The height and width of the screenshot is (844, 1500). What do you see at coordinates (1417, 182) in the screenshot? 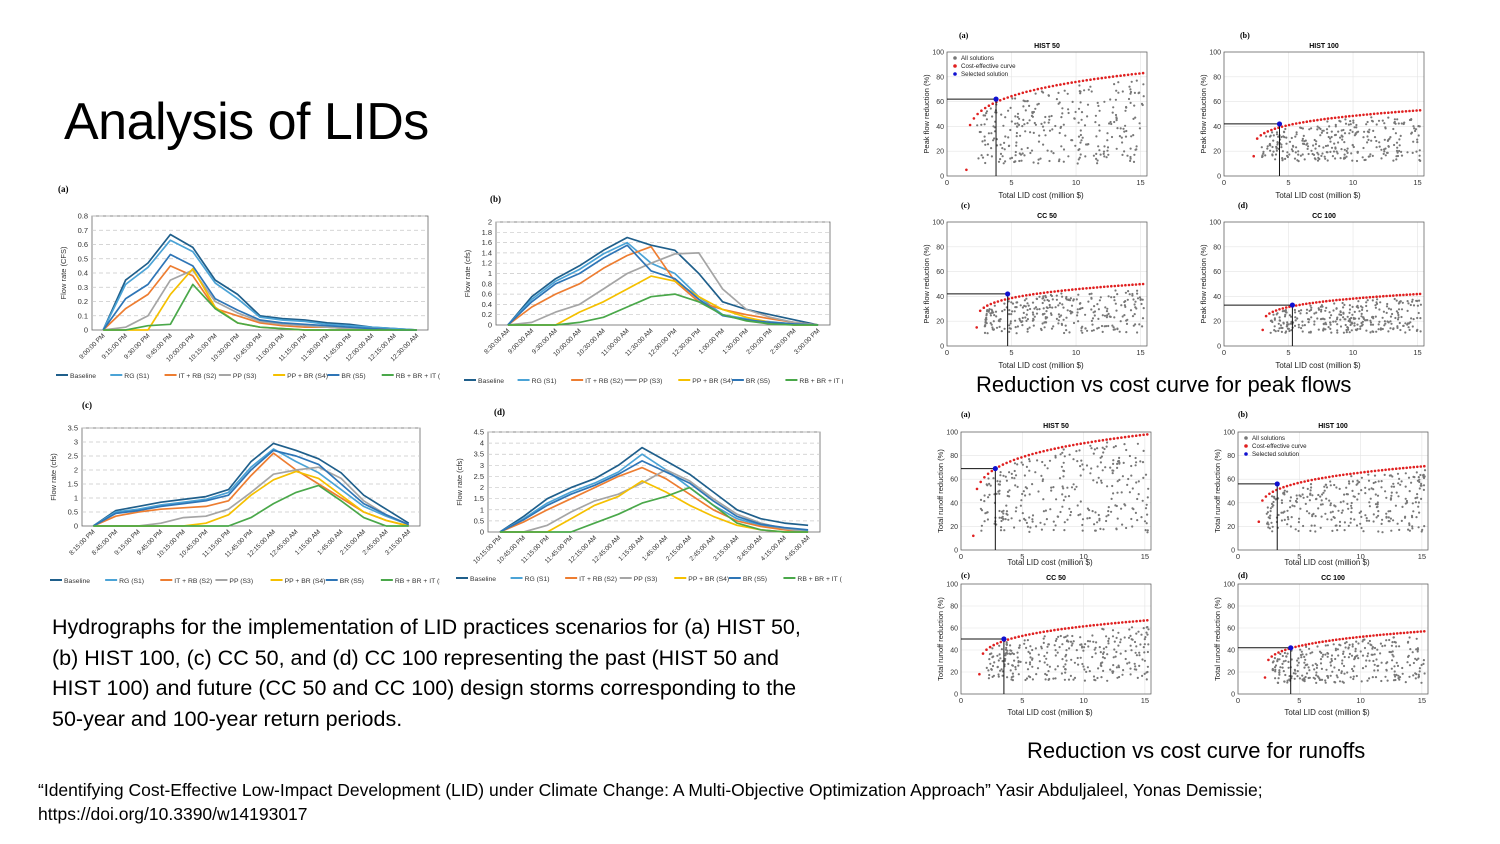
I see `x-tick-label: 15` at bounding box center [1417, 182].